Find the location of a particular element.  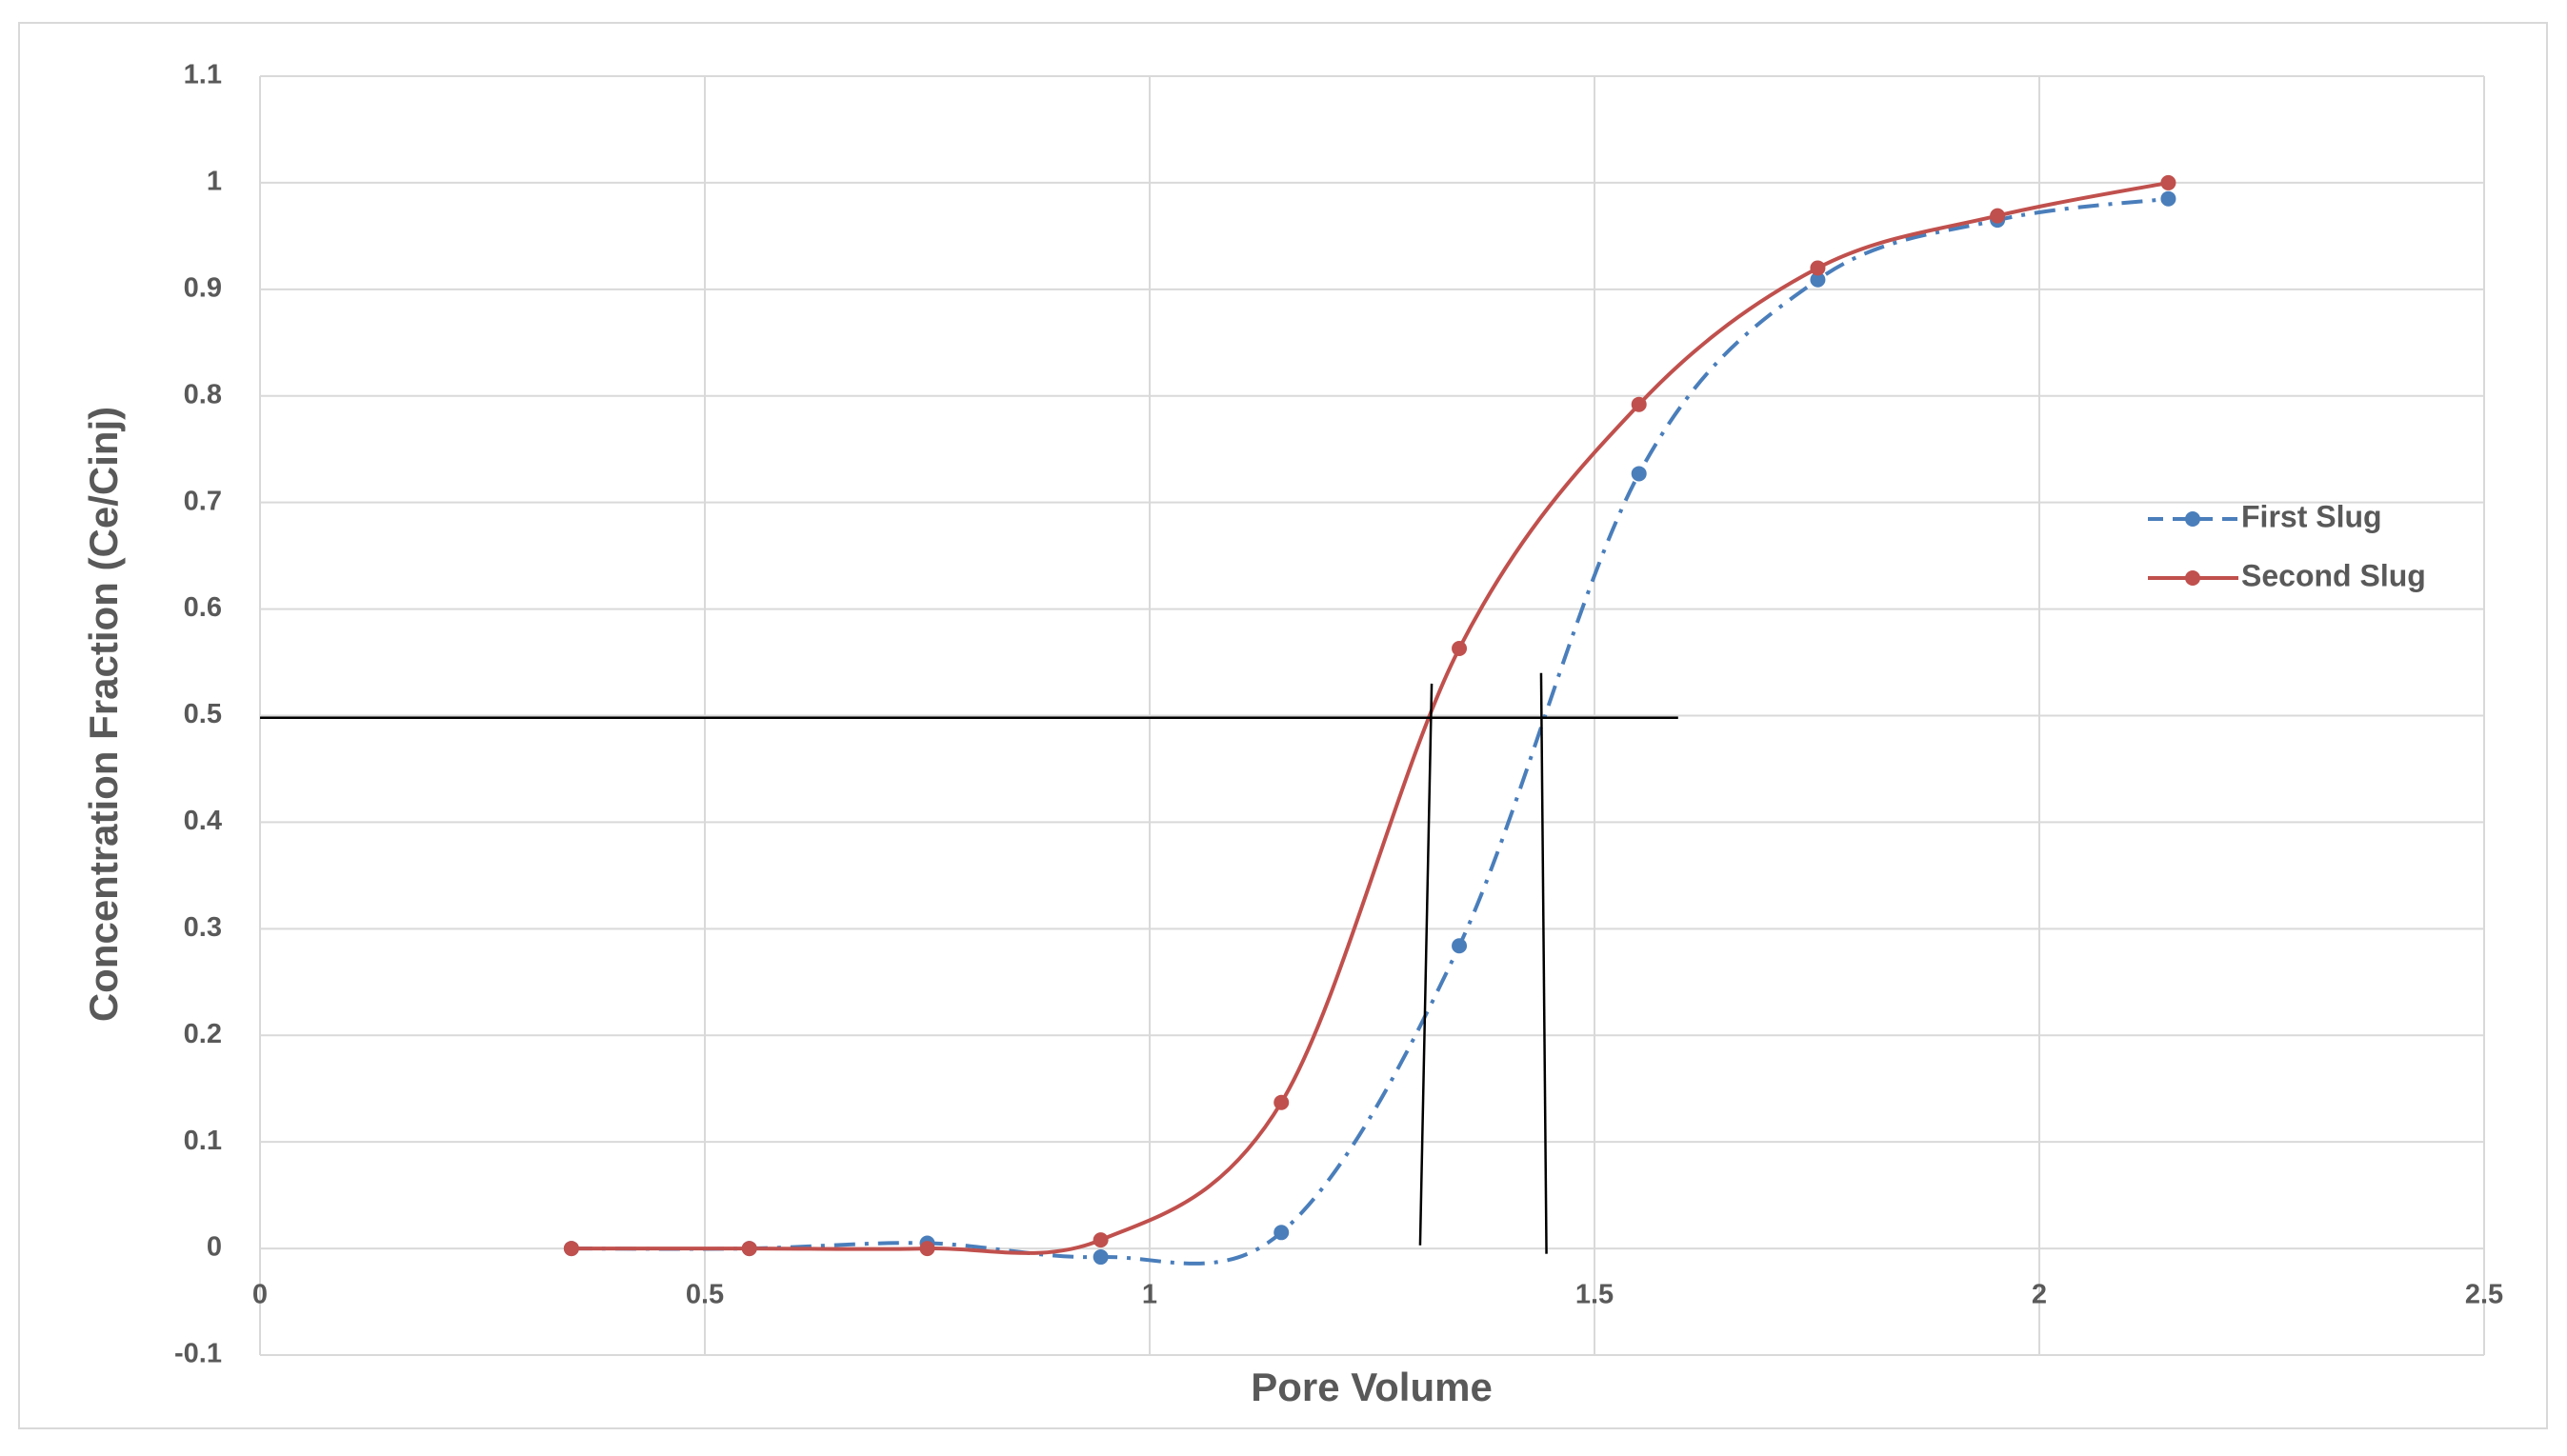

y-tick-label: 0.6 is located at coordinates (203, 607).